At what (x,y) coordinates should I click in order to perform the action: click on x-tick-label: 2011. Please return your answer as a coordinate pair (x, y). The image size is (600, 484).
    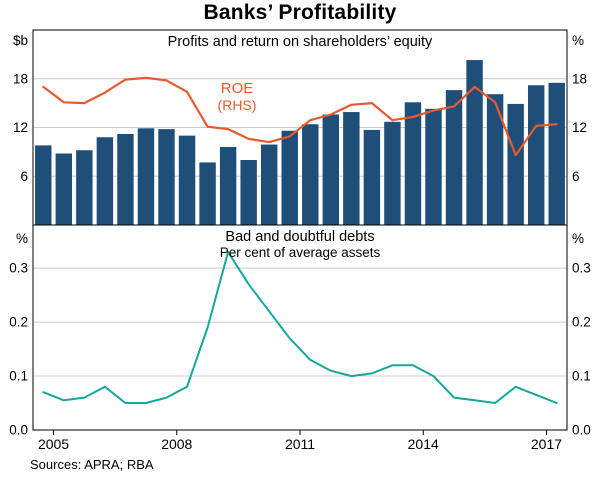
    Looking at the image, I should click on (300, 444).